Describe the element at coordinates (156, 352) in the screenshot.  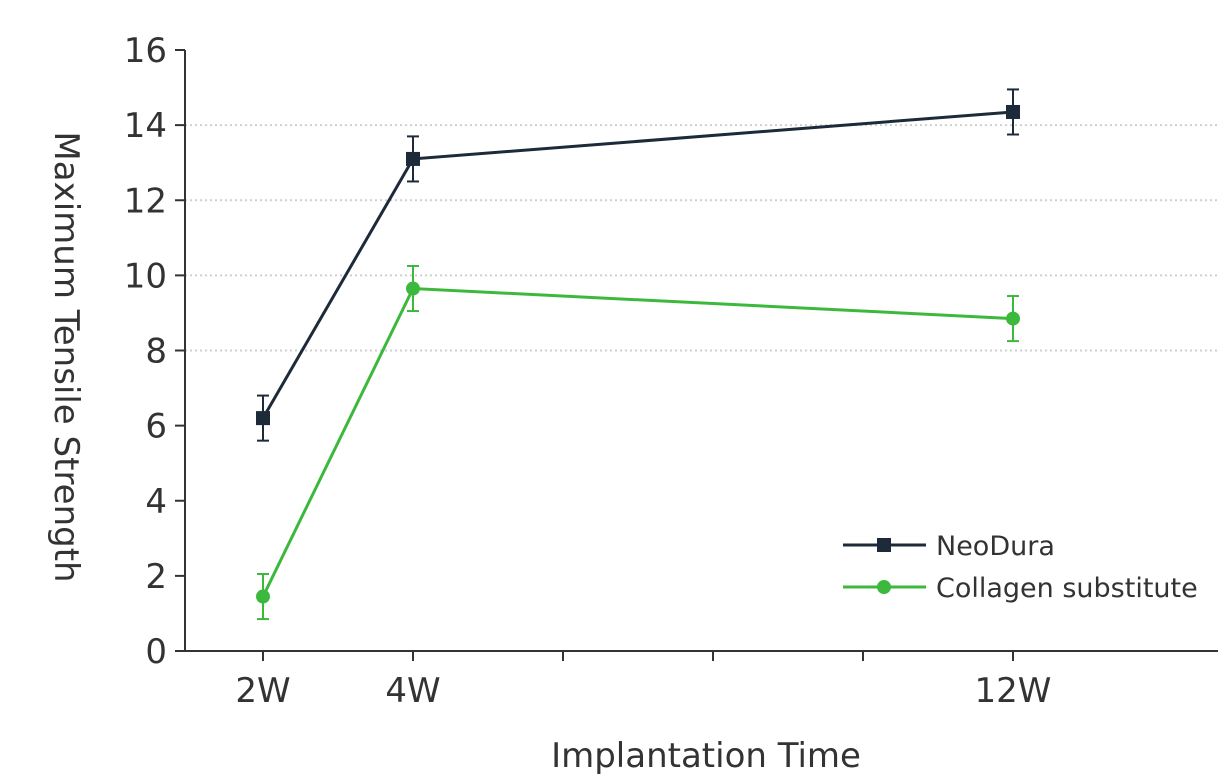
I see `y-tick-label: 8` at that location.